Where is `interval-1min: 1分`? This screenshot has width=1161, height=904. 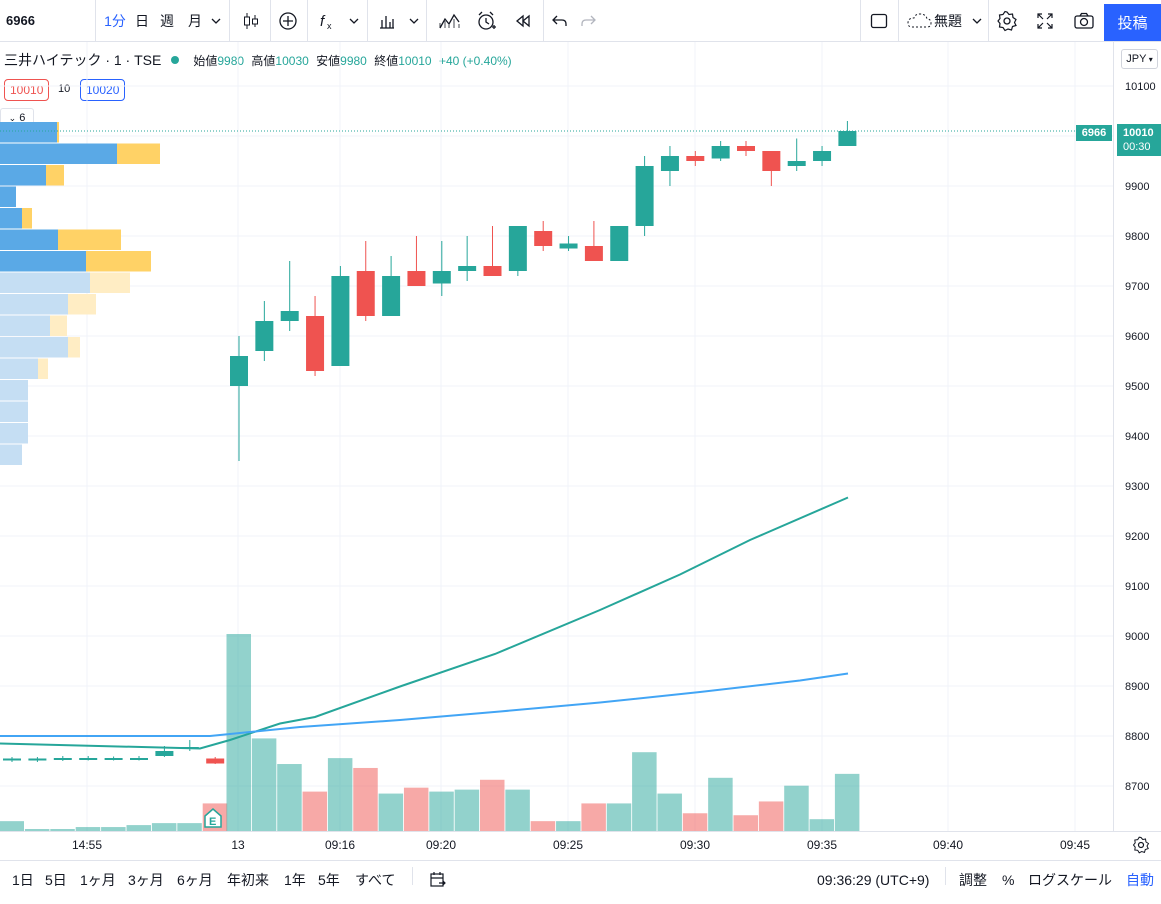 interval-1min: 1分 is located at coordinates (115, 21).